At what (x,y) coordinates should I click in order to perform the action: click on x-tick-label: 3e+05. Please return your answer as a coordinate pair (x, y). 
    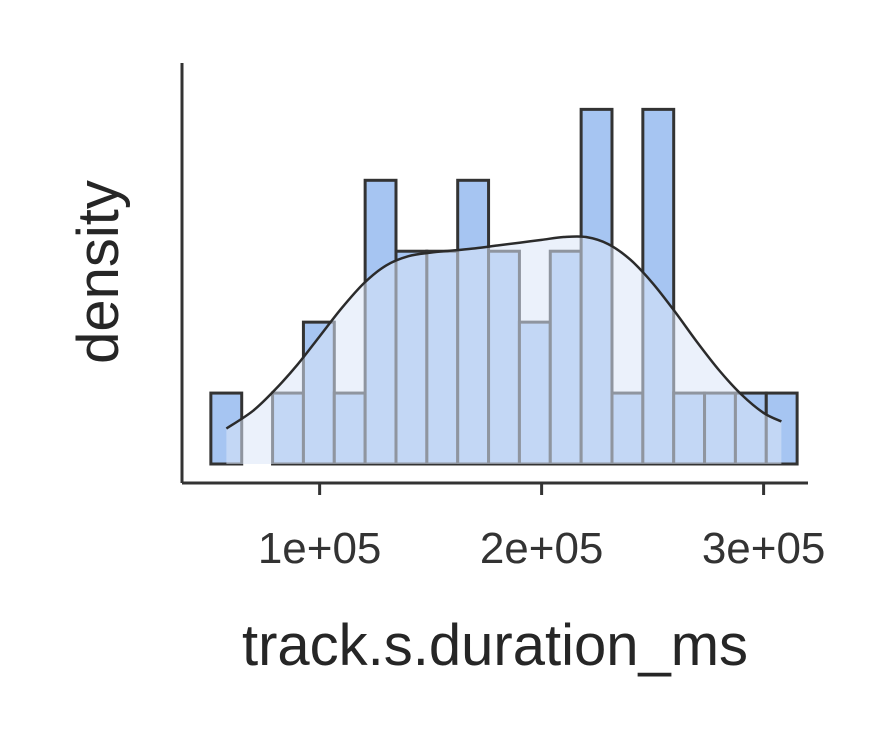
    Looking at the image, I should click on (764, 548).